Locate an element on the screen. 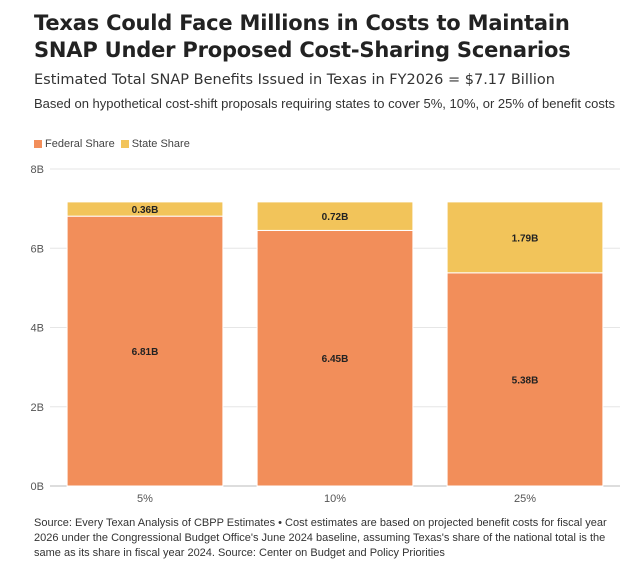 This screenshot has height=582, width=643. data-label: 6.45B is located at coordinates (335, 359).